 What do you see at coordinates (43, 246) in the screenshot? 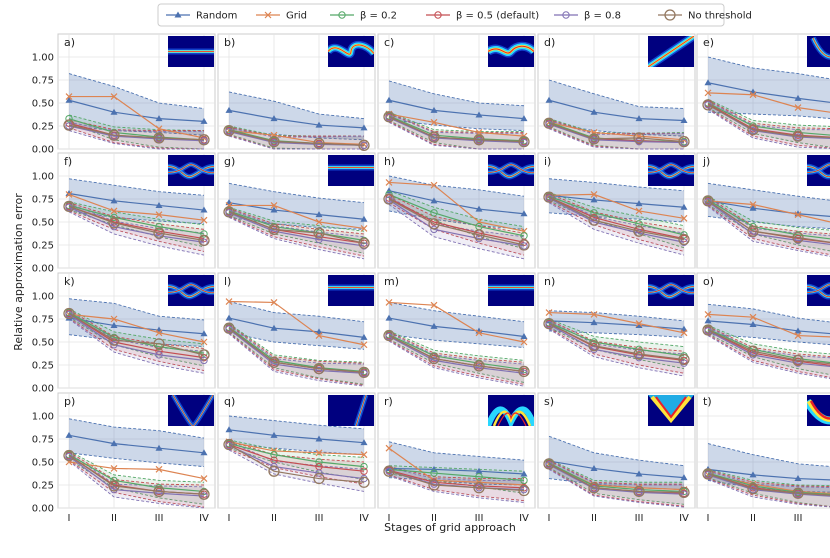
I see `y-tick-label: 0.25` at bounding box center [43, 246].